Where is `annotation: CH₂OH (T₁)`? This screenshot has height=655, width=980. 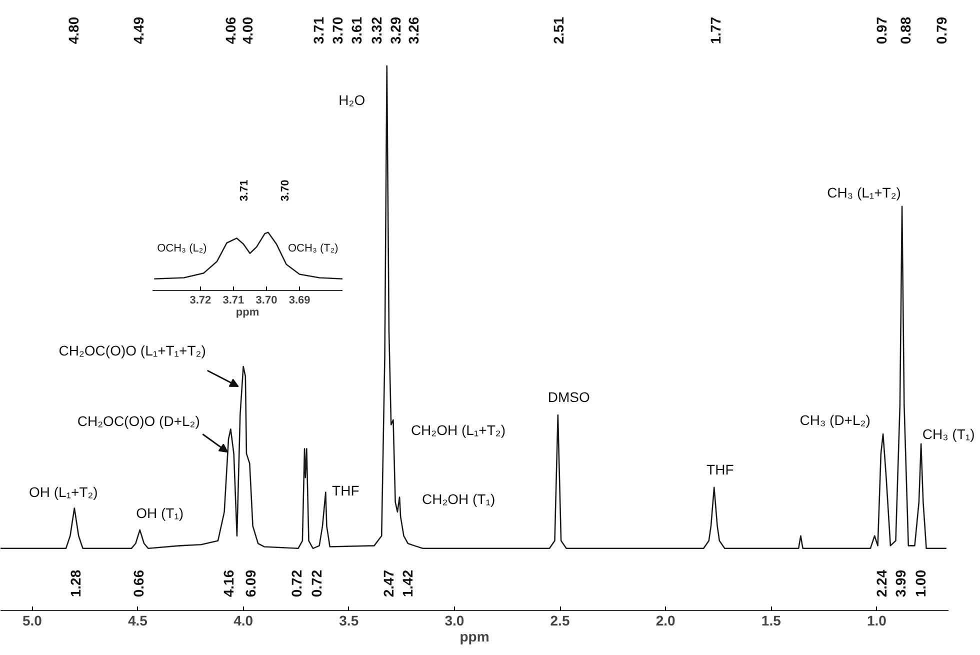
annotation: CH₂OH (T₁) is located at coordinates (459, 499).